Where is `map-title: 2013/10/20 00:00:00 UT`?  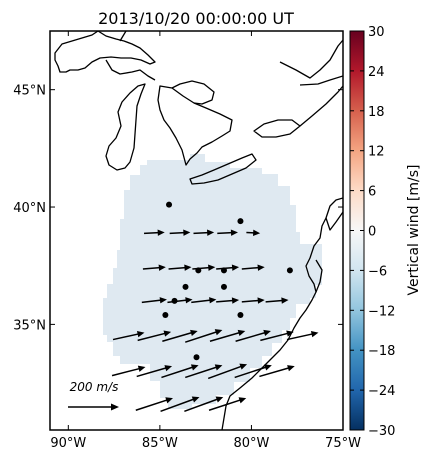
map-title: 2013/10/20 00:00:00 UT is located at coordinates (196, 18).